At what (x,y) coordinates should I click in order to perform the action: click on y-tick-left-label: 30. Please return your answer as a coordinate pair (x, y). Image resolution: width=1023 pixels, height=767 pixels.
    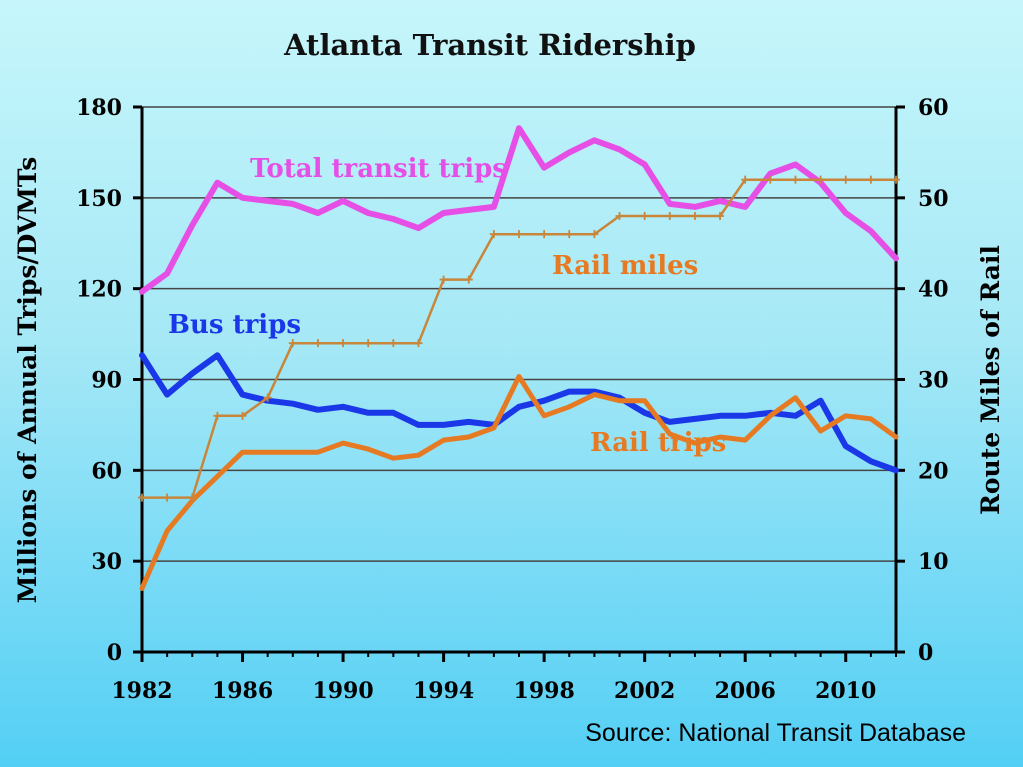
    Looking at the image, I should click on (106, 562).